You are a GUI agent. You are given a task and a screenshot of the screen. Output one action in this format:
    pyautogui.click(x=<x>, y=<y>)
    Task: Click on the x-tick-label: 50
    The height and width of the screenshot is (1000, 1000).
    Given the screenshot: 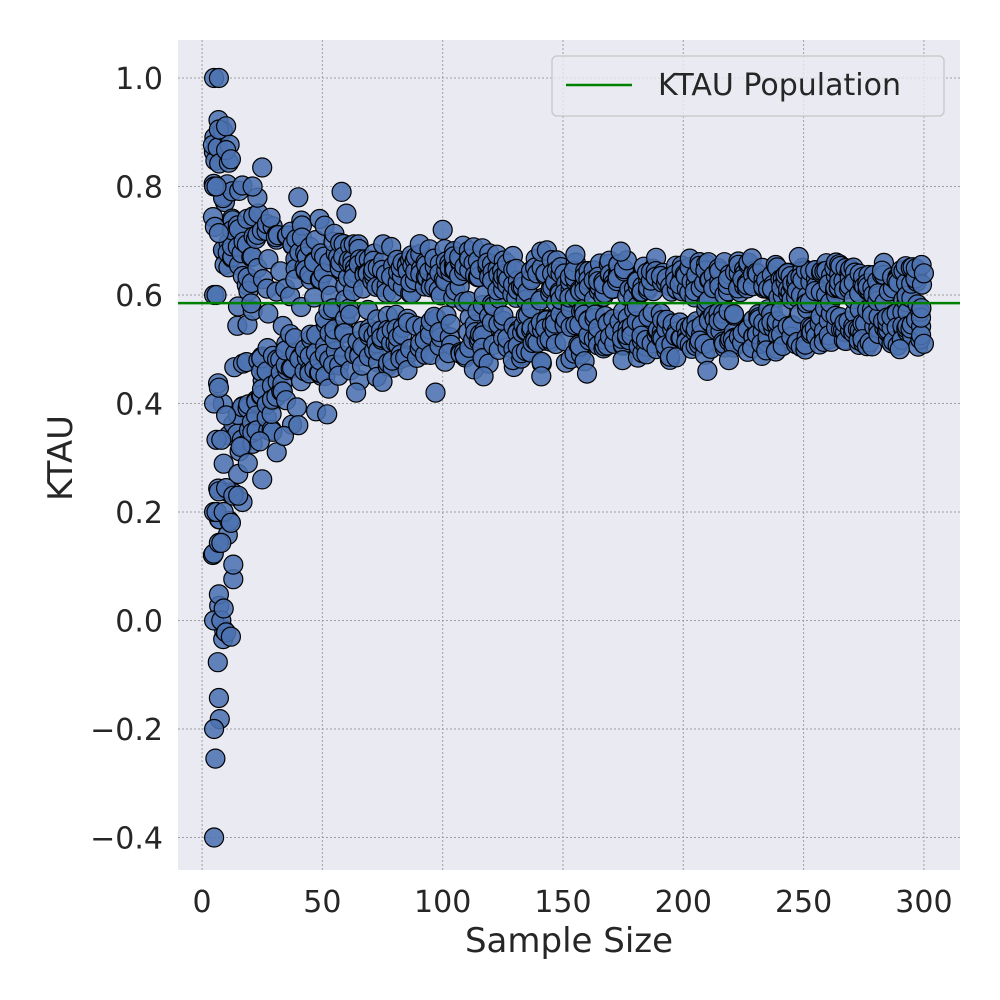 What is the action you would take?
    pyautogui.click(x=322, y=902)
    